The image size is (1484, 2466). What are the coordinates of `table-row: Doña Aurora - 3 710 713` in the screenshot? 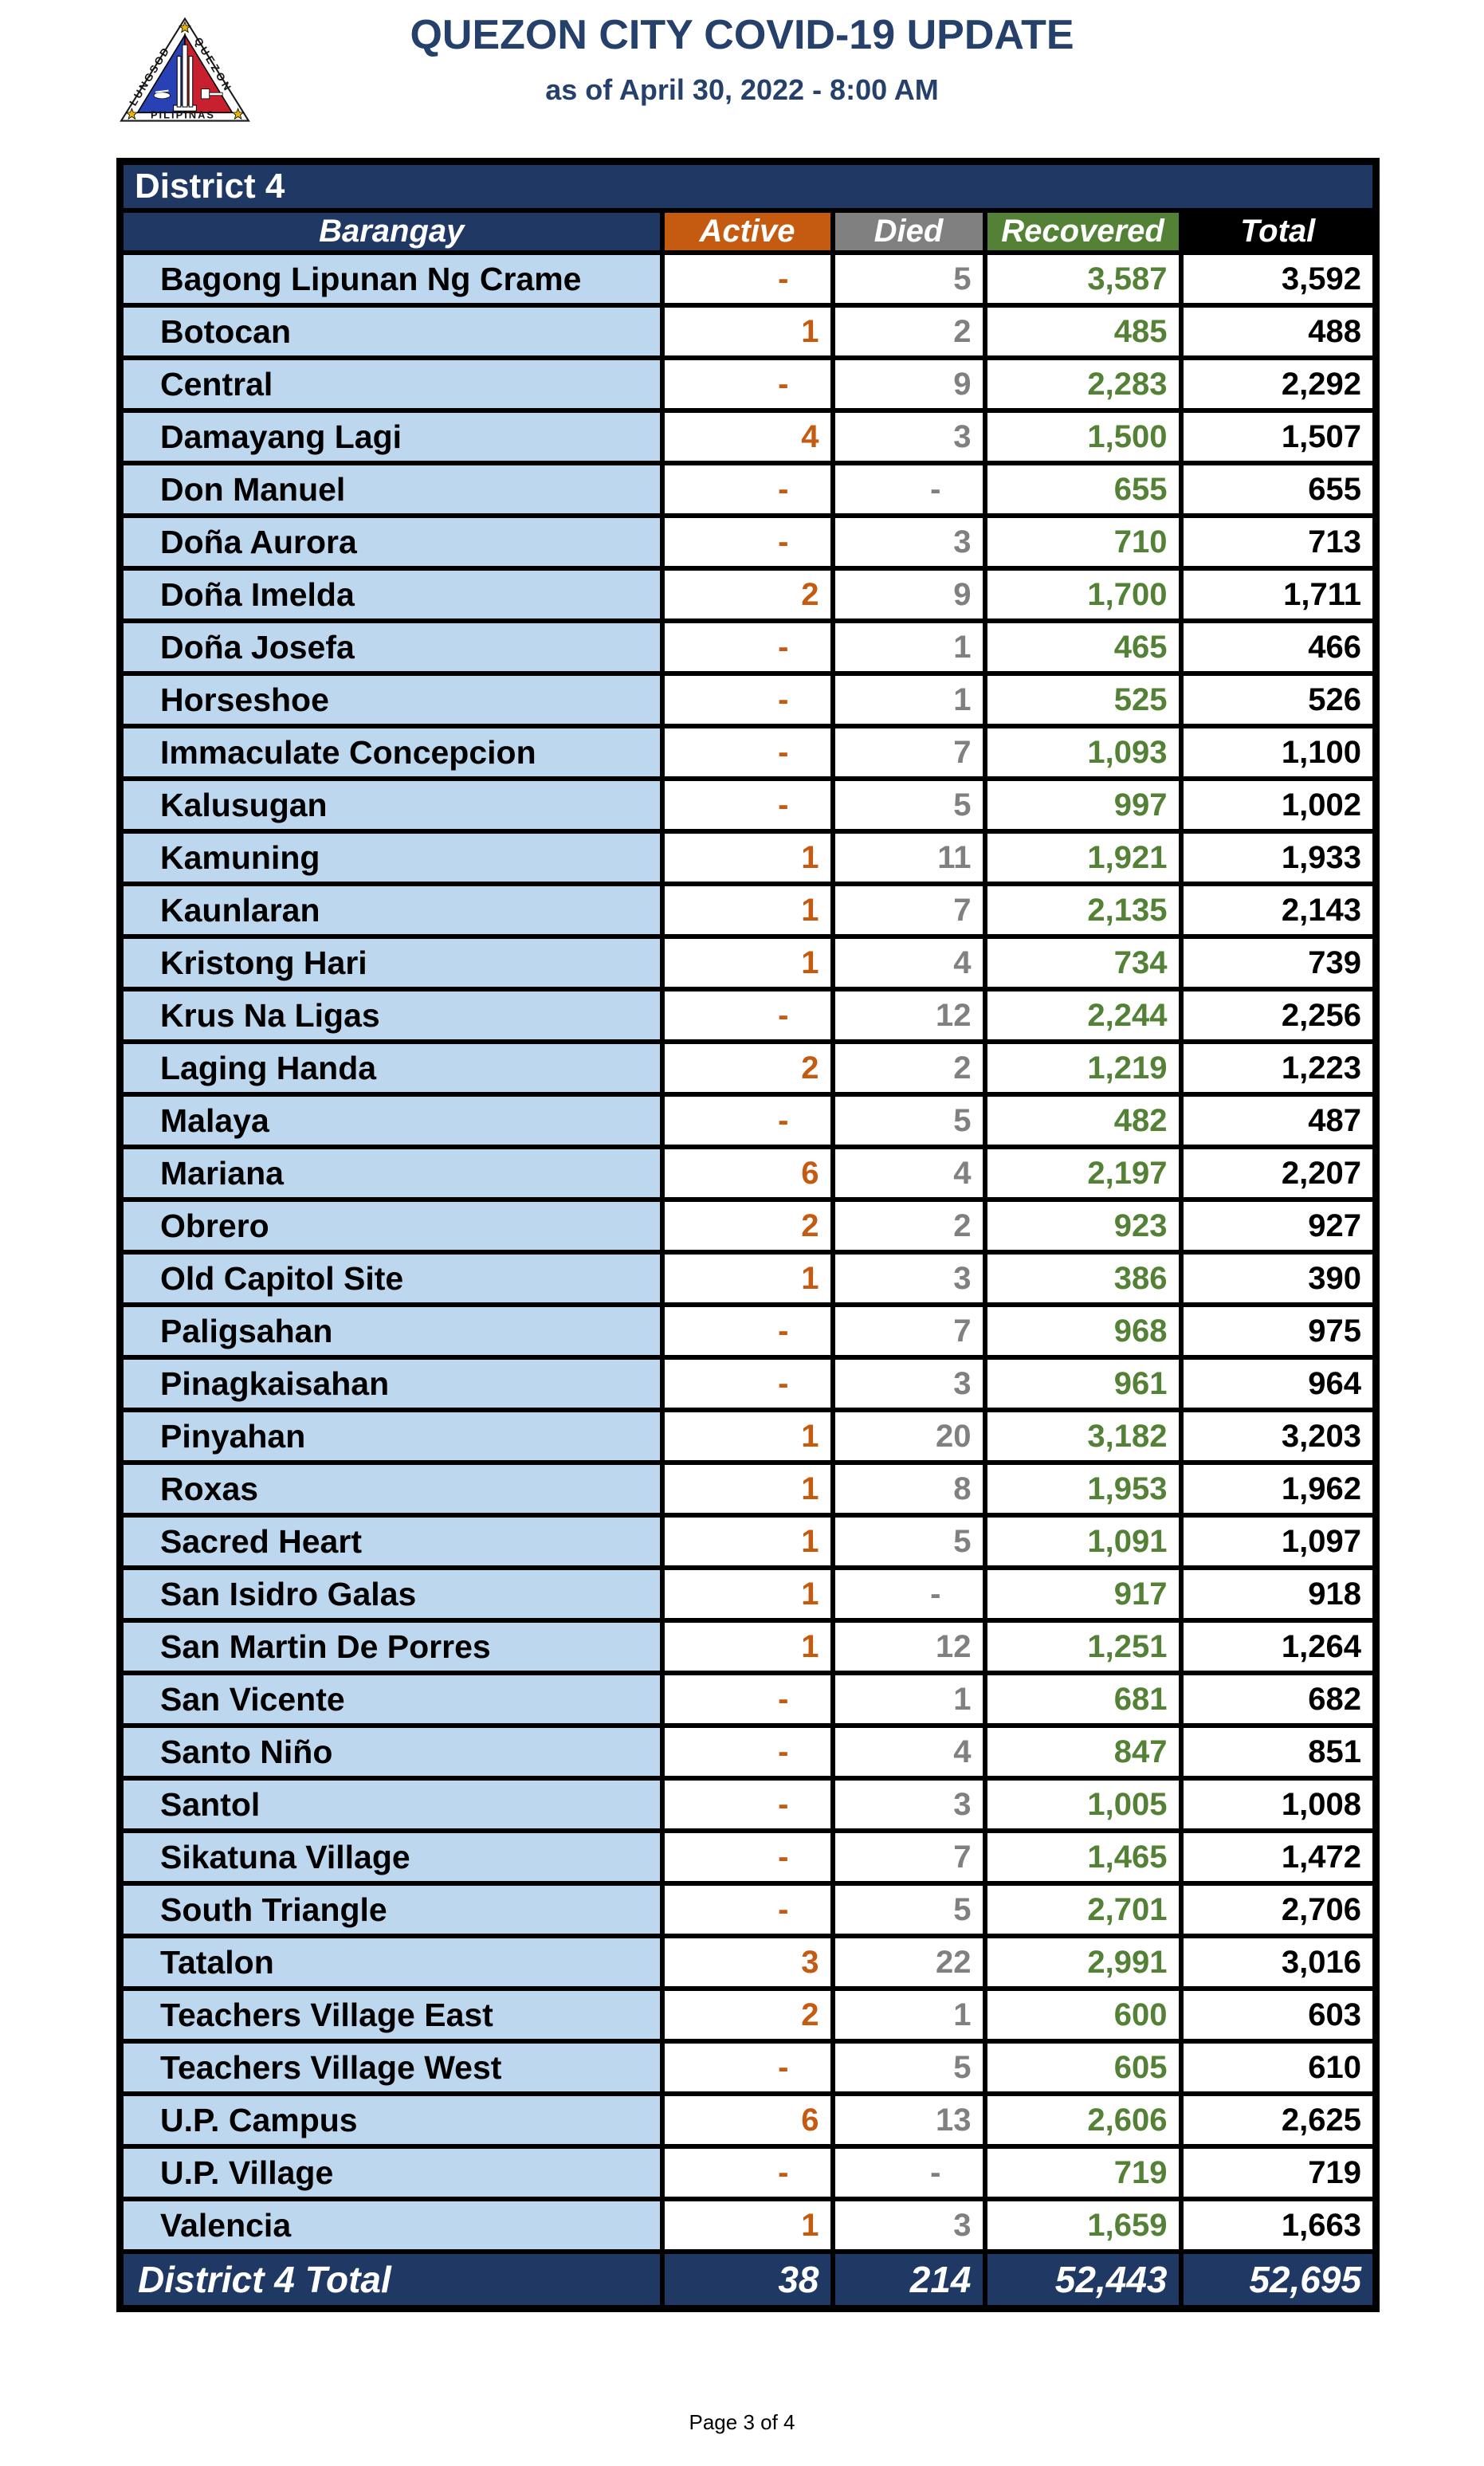 It's located at (748, 542).